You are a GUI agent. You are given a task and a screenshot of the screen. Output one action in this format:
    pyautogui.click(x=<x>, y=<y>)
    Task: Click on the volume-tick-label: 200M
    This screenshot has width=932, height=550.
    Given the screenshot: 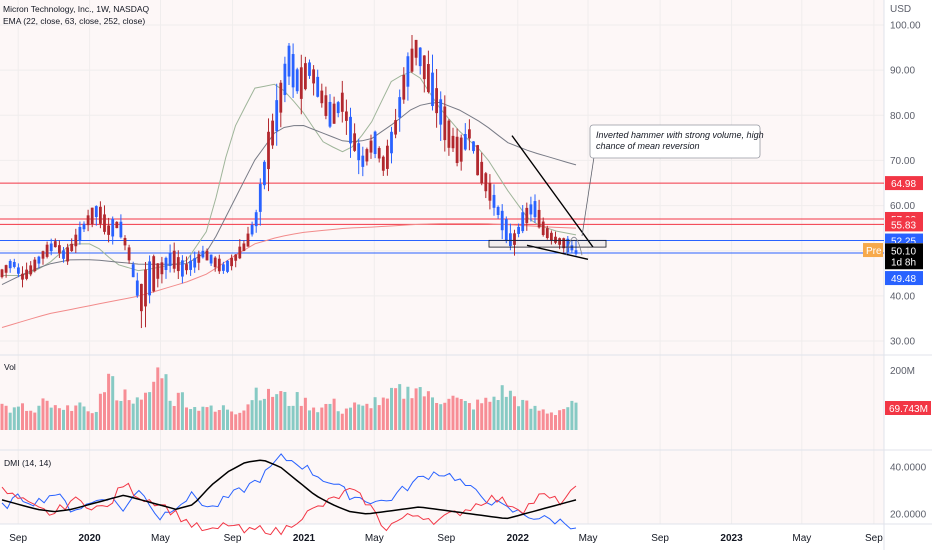 What is the action you would take?
    pyautogui.click(x=902, y=371)
    